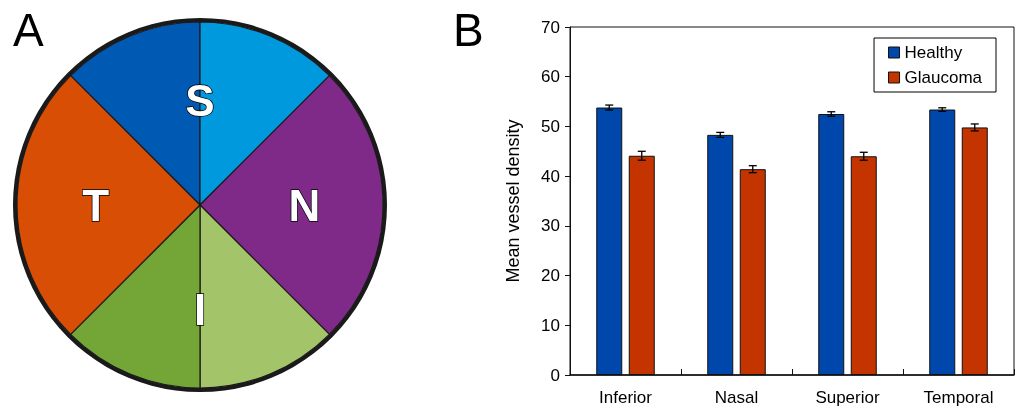  I want to click on y-tick-label: 10, so click(550, 325).